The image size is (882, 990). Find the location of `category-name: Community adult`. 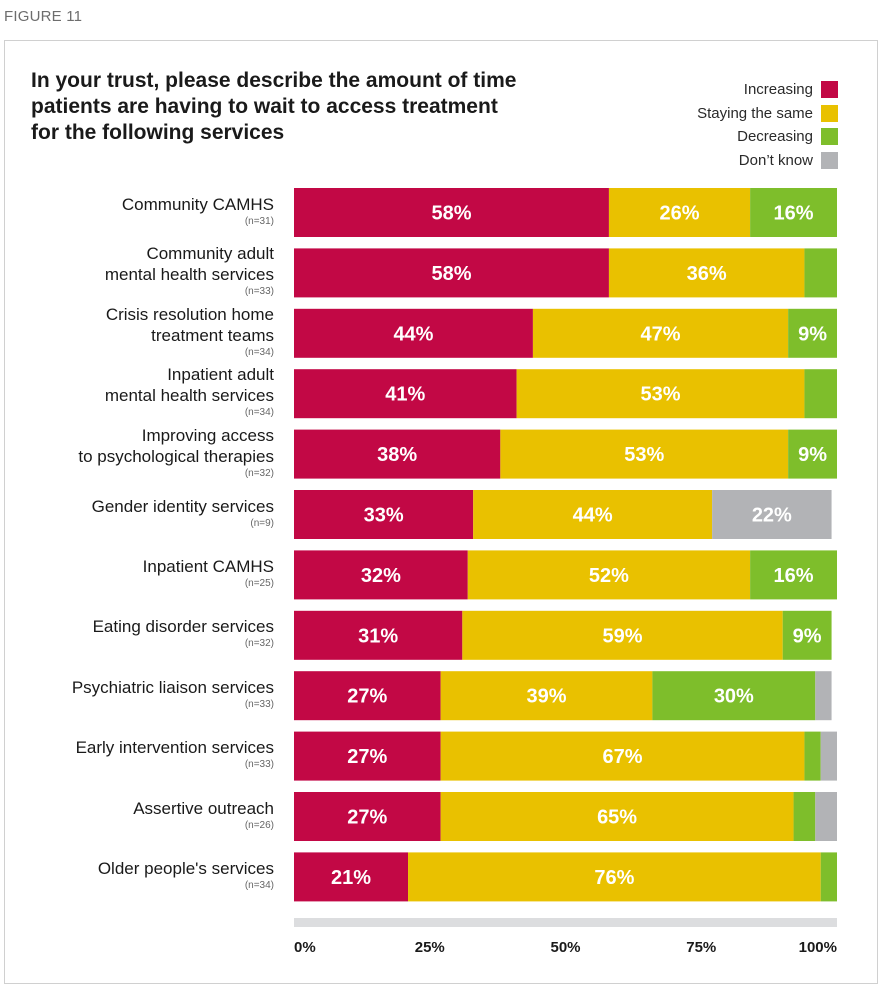

category-name: Community adult is located at coordinates (210, 254).